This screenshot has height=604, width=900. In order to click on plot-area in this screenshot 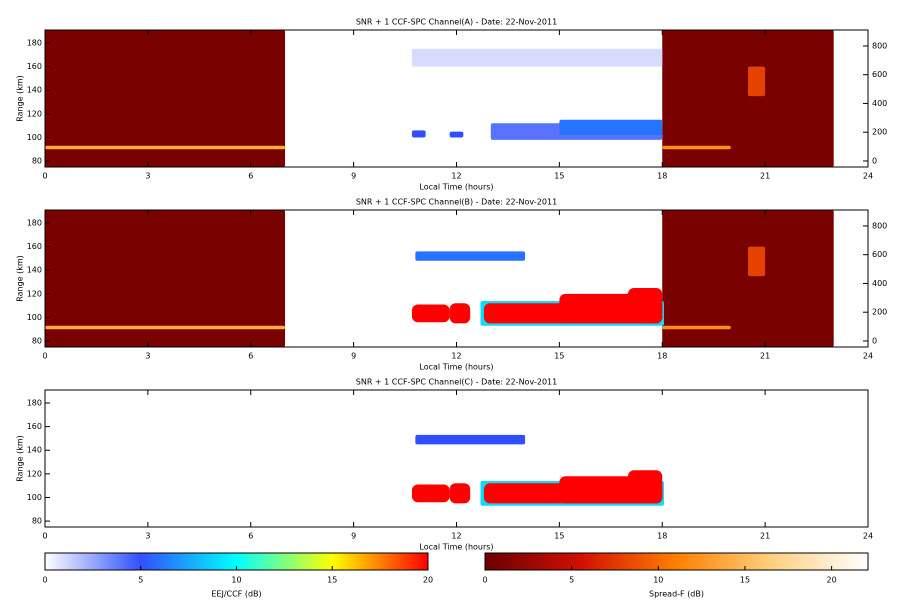, I will do `click(537, 470)`.